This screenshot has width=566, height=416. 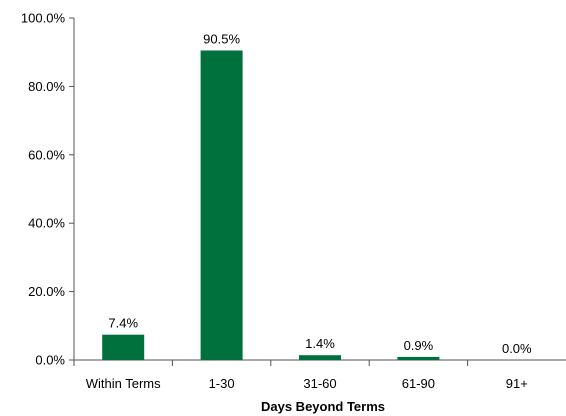 What do you see at coordinates (47, 189) in the screenshot?
I see `y-axis: 0.0% 20.0% 40.0% 60.0% 80.0% 100.0%` at bounding box center [47, 189].